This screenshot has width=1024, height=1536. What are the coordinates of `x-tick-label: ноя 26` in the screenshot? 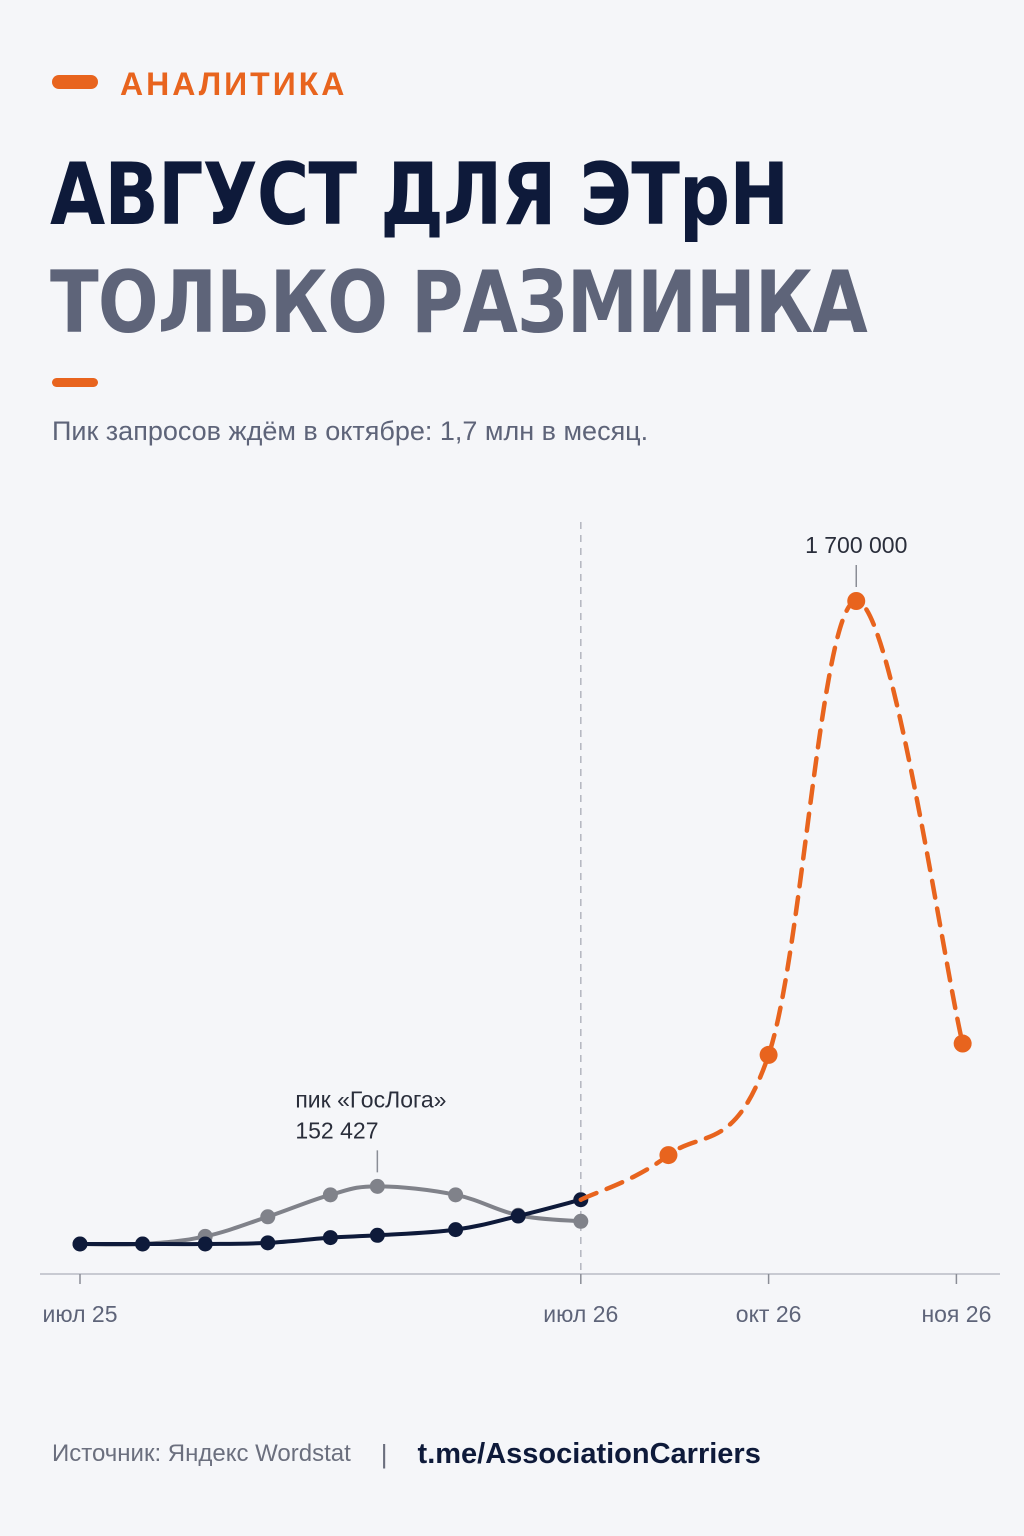 It's located at (956, 1314).